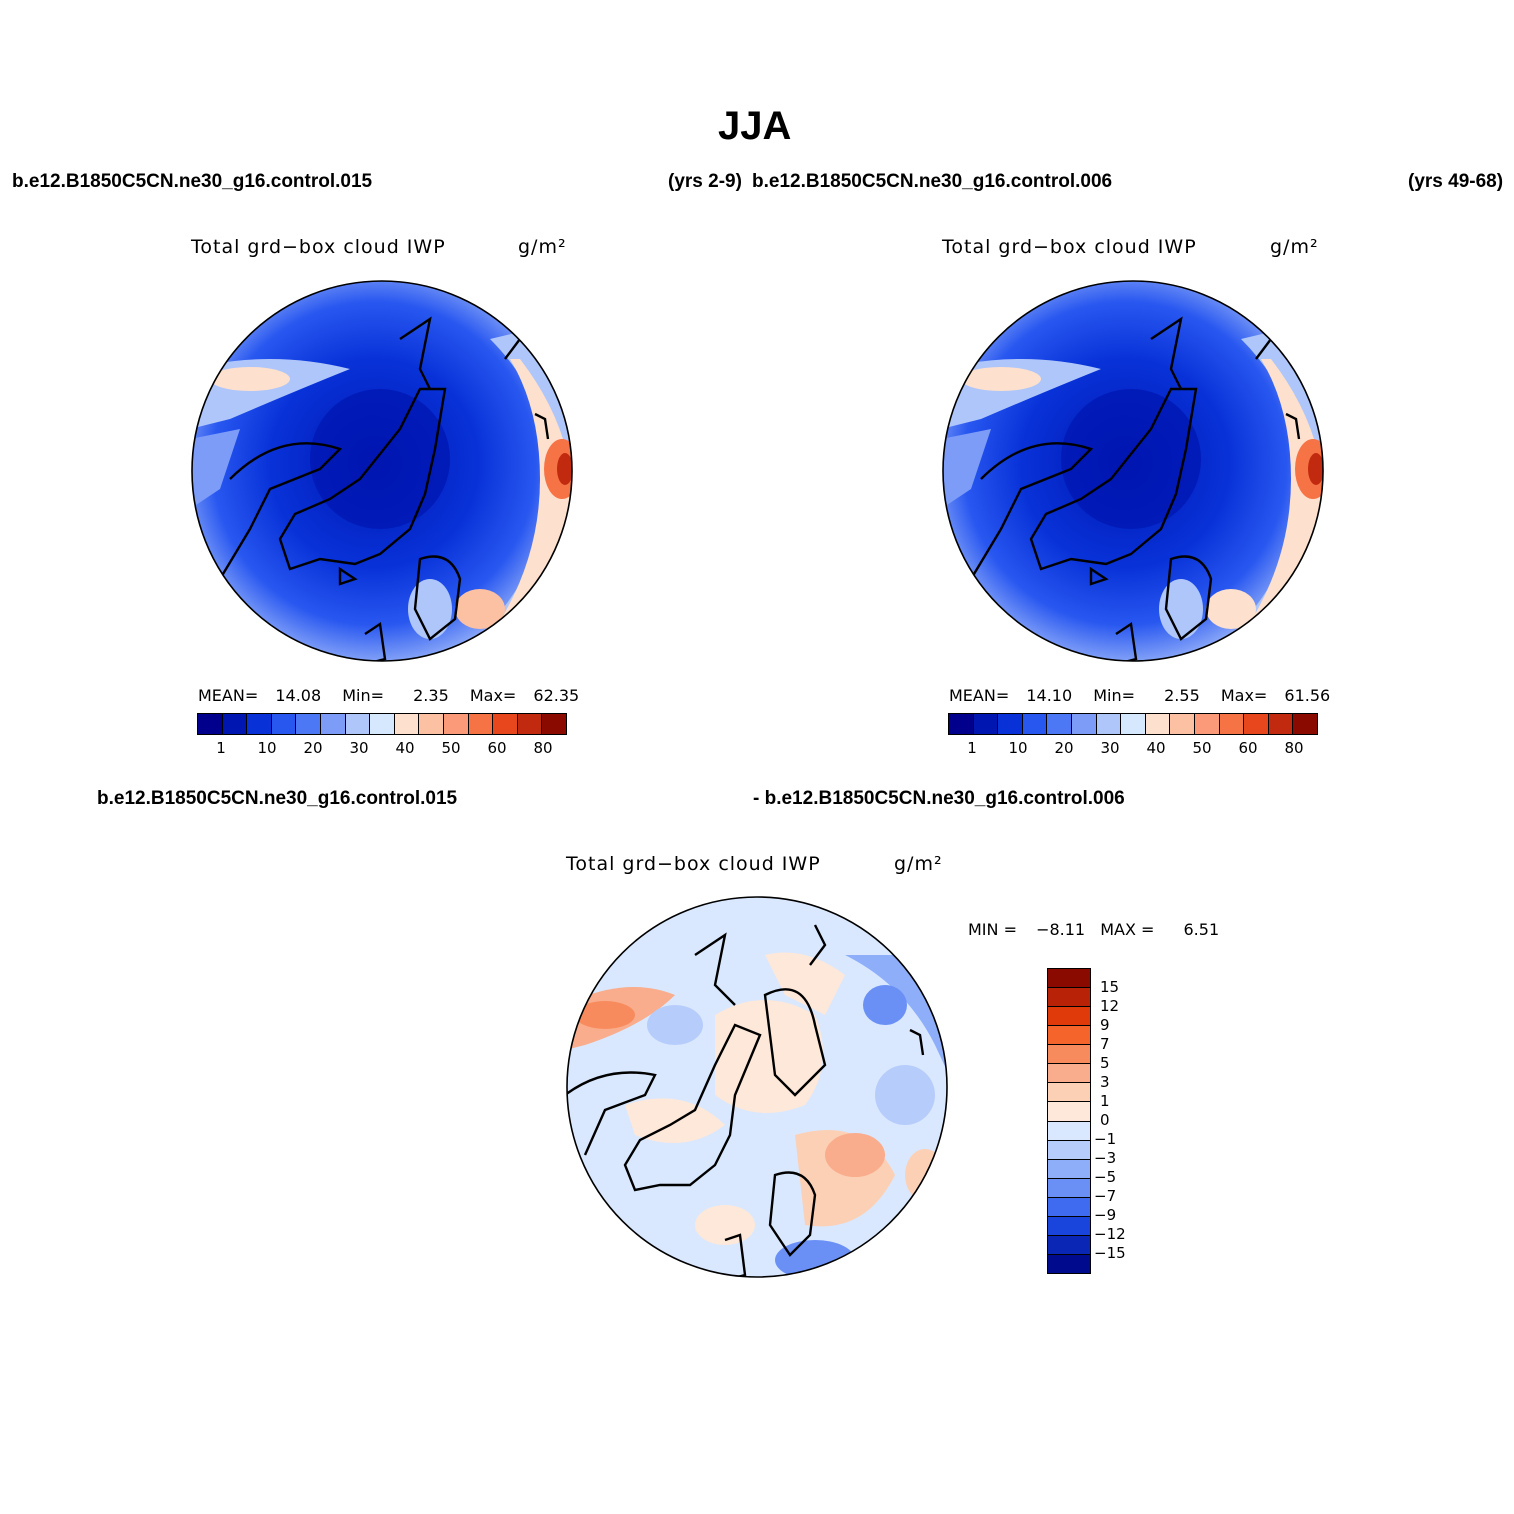 The height and width of the screenshot is (1514, 1514). Describe the element at coordinates (705, 181) in the screenshot. I see `case1-years: (yrs 2-9)` at that location.